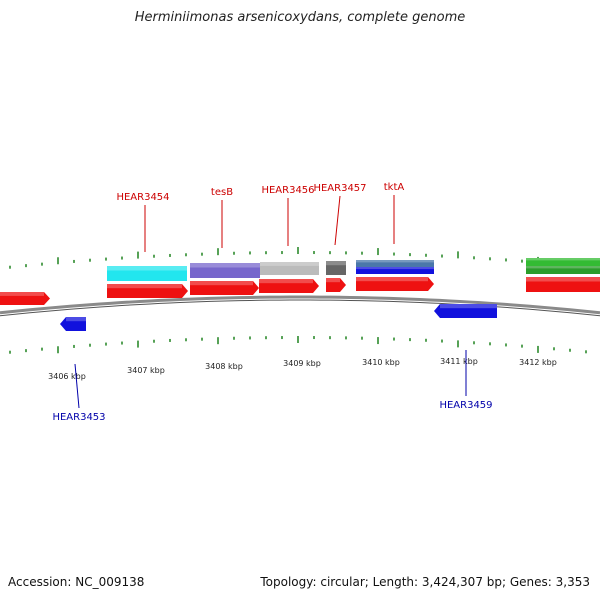  Describe the element at coordinates (67, 376) in the screenshot. I see `scale-label: 3406 kbp` at that location.